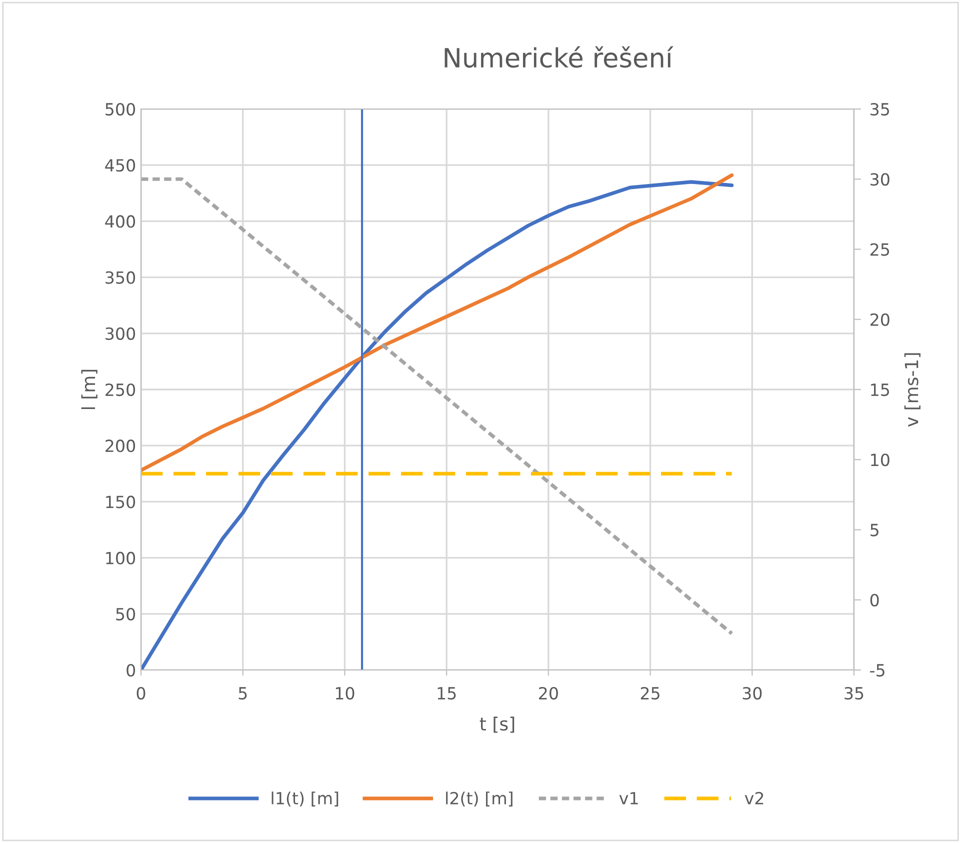 This screenshot has width=961, height=843. What do you see at coordinates (121, 333) in the screenshot?
I see `y-tick-label: 300` at bounding box center [121, 333].